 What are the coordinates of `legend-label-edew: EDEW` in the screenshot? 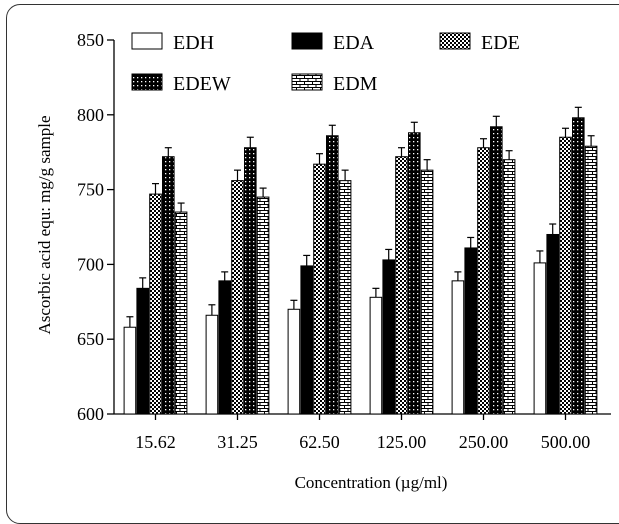 It's located at (202, 84).